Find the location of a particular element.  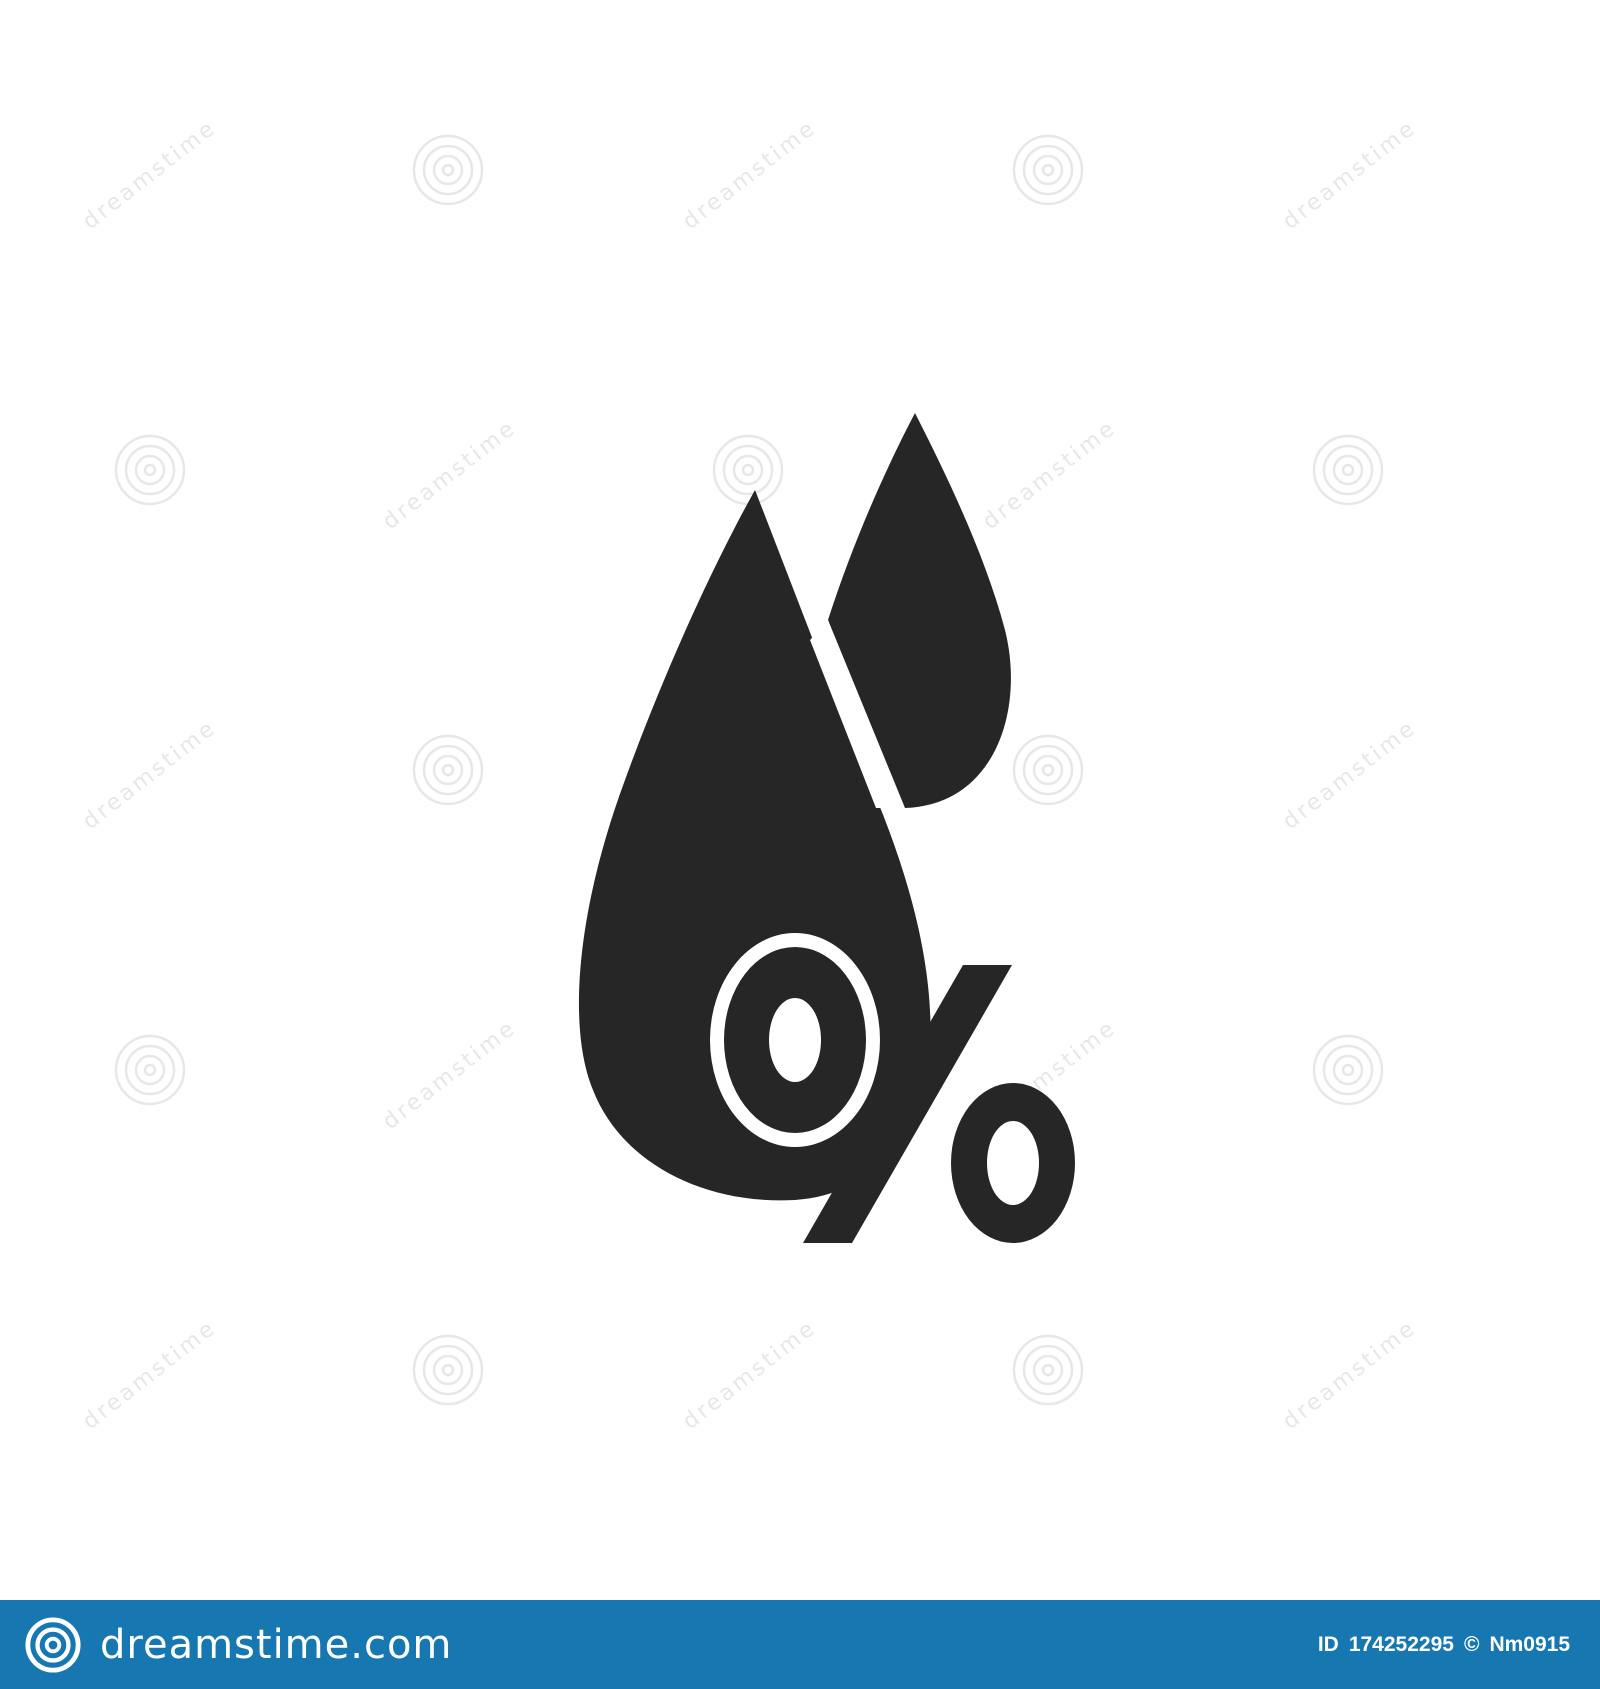

small-drop-shape is located at coordinates (919, 610).